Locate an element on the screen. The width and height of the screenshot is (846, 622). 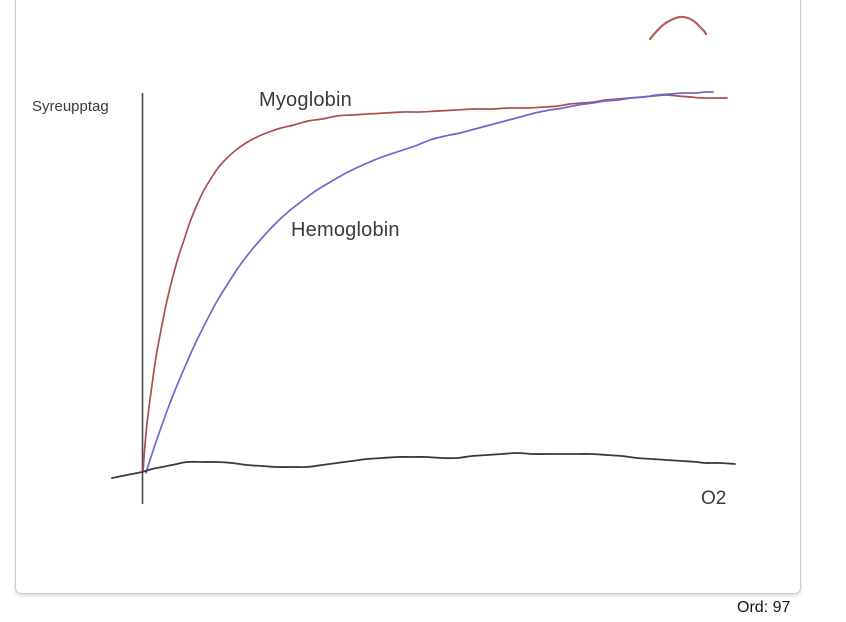
x-axis-label: O2 is located at coordinates (714, 498).